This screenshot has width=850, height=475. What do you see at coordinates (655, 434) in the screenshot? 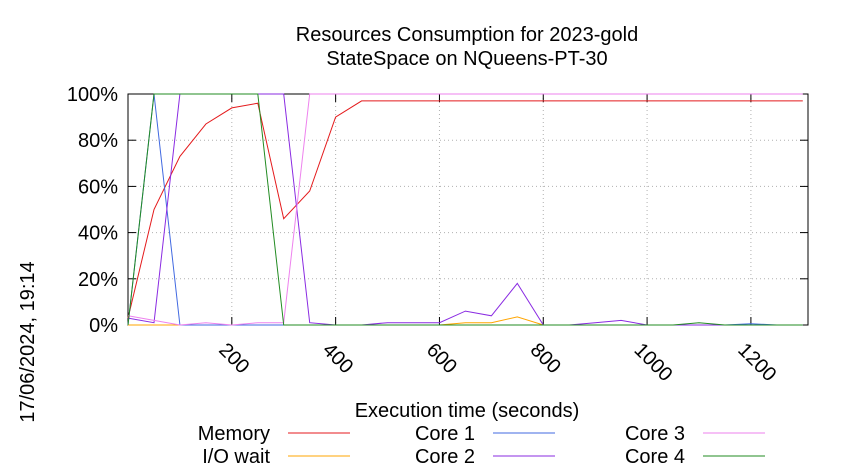
I see `legend-label-core-3: Core 3` at bounding box center [655, 434].